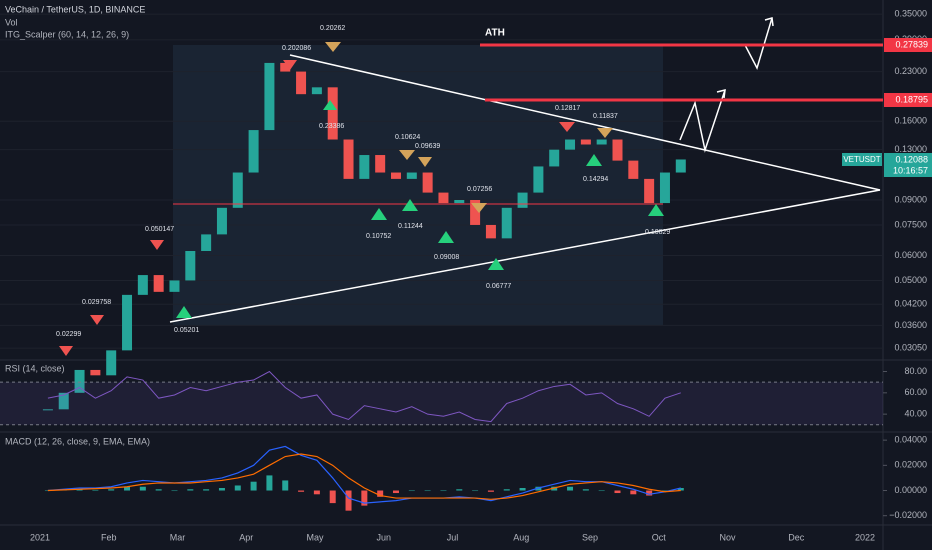 The height and width of the screenshot is (550, 932). What do you see at coordinates (11, 22) in the screenshot?
I see `volume-label: Vol` at bounding box center [11, 22].